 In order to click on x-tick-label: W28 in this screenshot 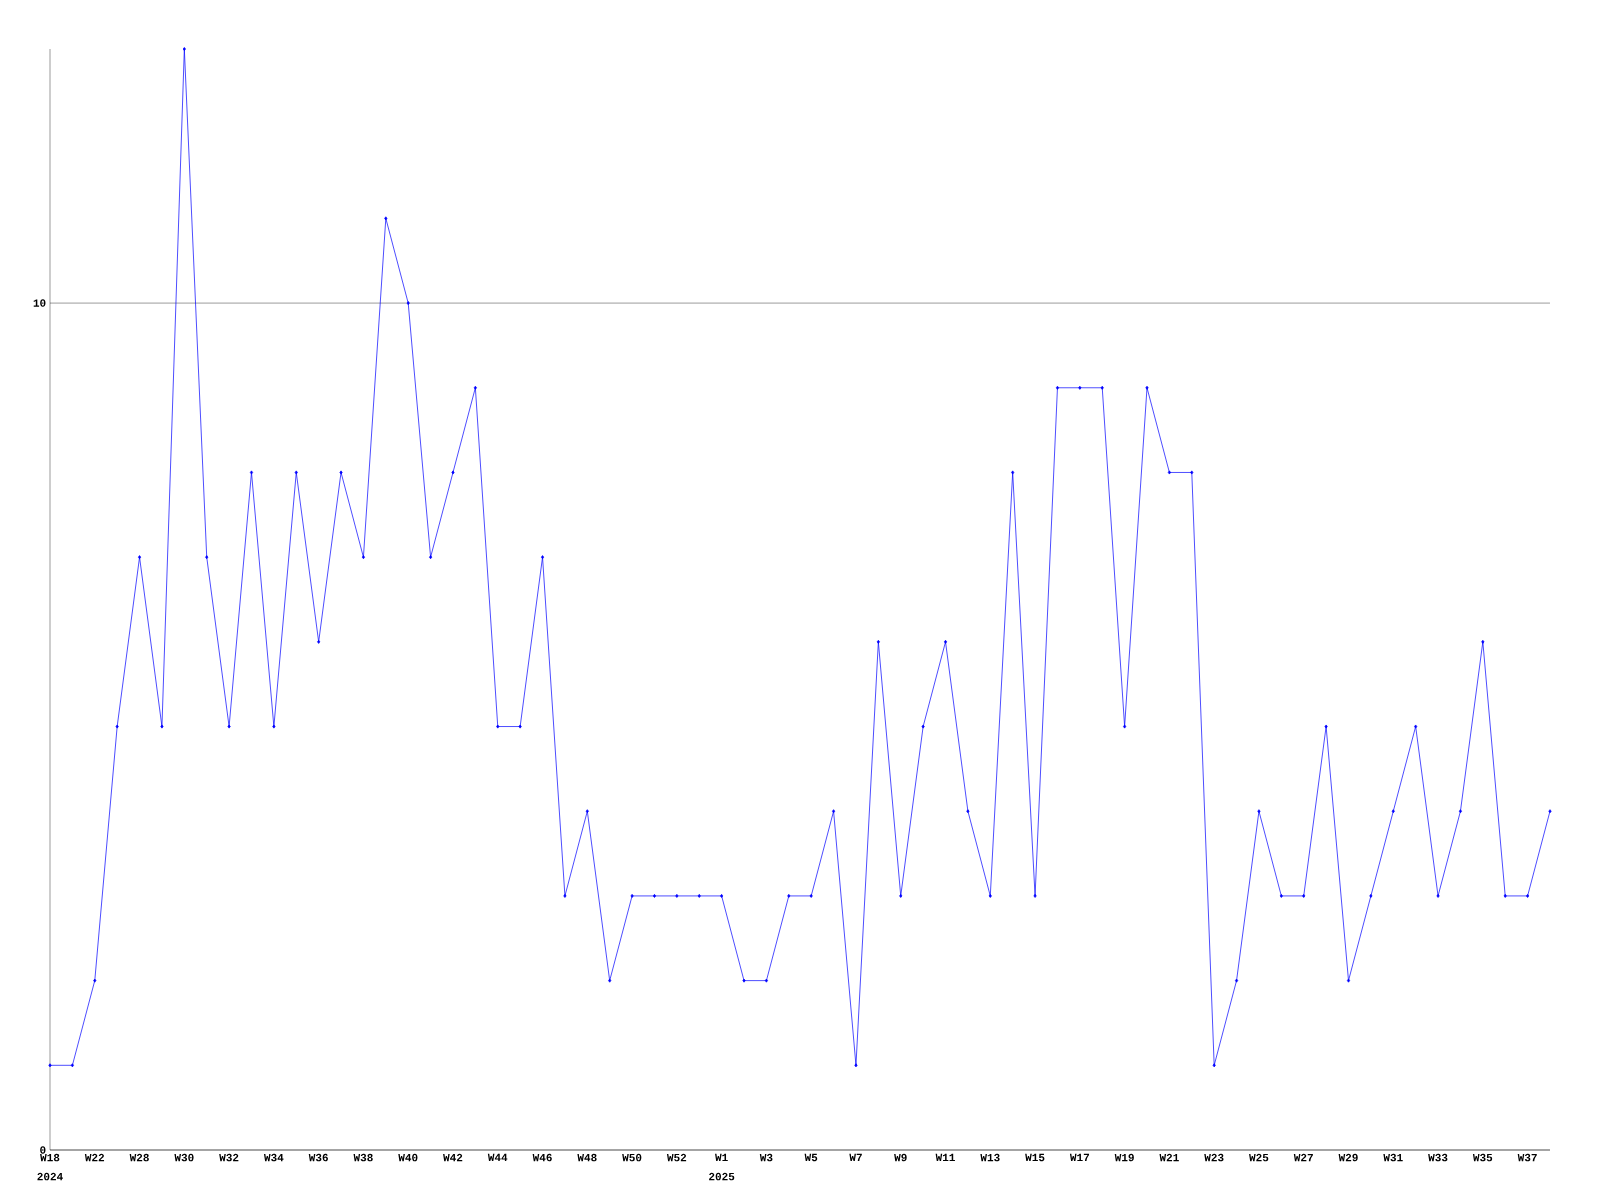, I will do `click(139, 1157)`.